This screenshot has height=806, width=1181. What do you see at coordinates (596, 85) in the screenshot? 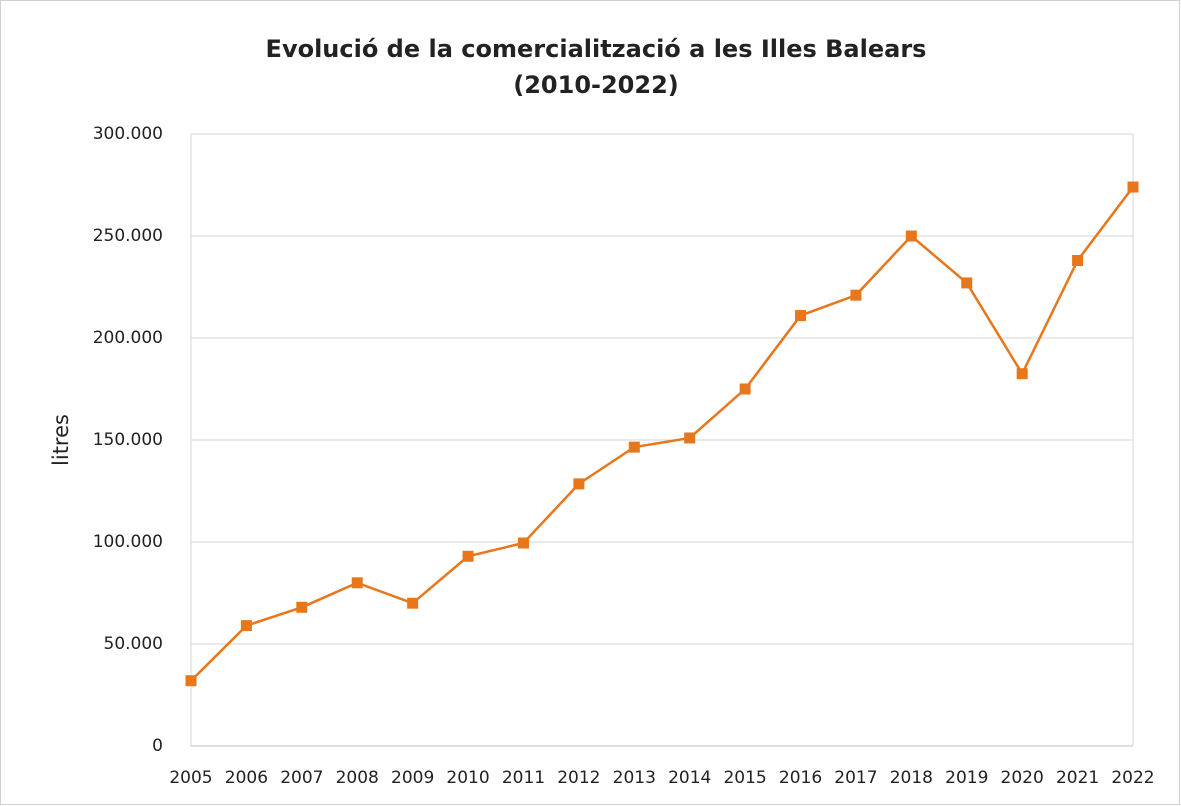
I see `chart-subtitle: (2010-2022)` at bounding box center [596, 85].